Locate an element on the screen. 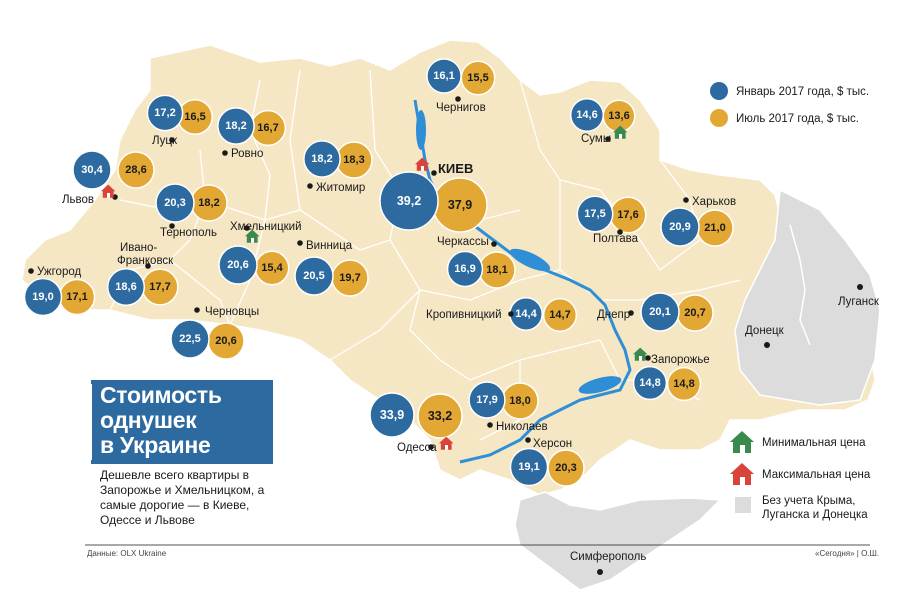 The height and width of the screenshot is (612, 909). value-july-2: 28,6 is located at coordinates (135, 170).